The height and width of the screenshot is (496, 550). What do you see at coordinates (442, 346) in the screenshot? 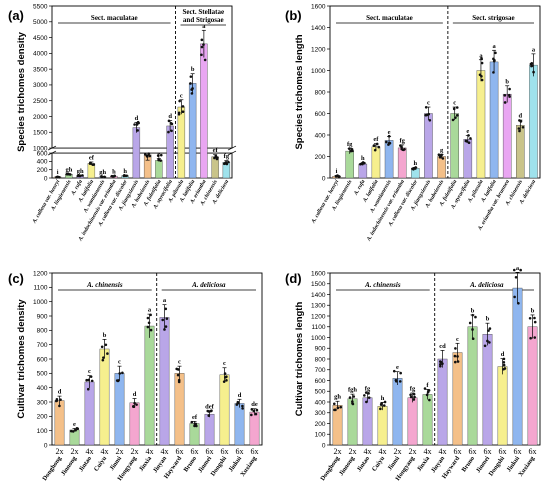
I see `significance-letter: cd` at bounding box center [442, 346].